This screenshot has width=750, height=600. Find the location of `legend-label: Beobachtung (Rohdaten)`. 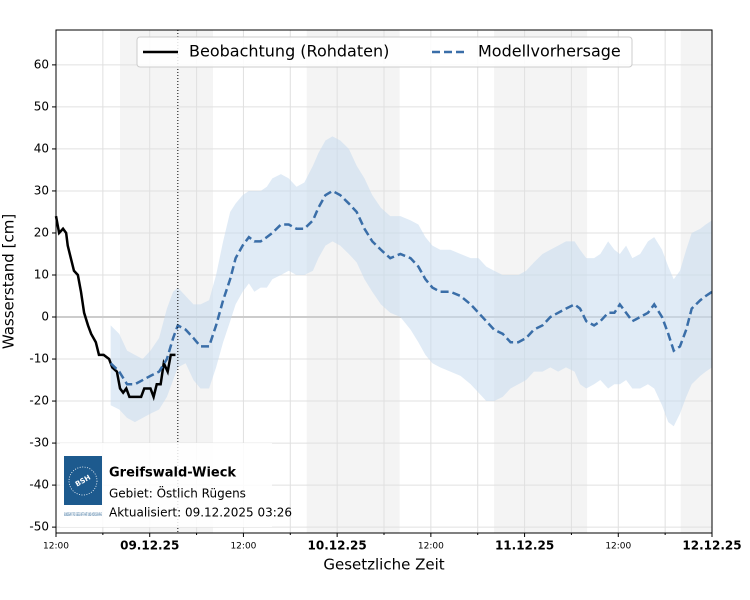

legend-label: Beobachtung (Rohdaten) is located at coordinates (289, 51).